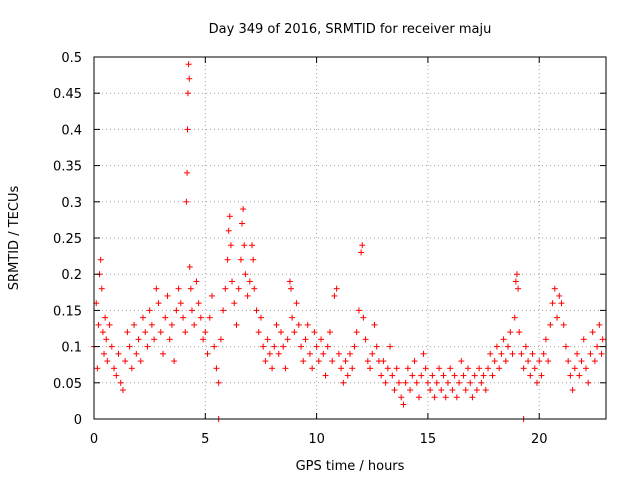 This screenshot has width=640, height=480. What do you see at coordinates (350, 466) in the screenshot?
I see `x-axis-title: GPS time / hours` at bounding box center [350, 466].